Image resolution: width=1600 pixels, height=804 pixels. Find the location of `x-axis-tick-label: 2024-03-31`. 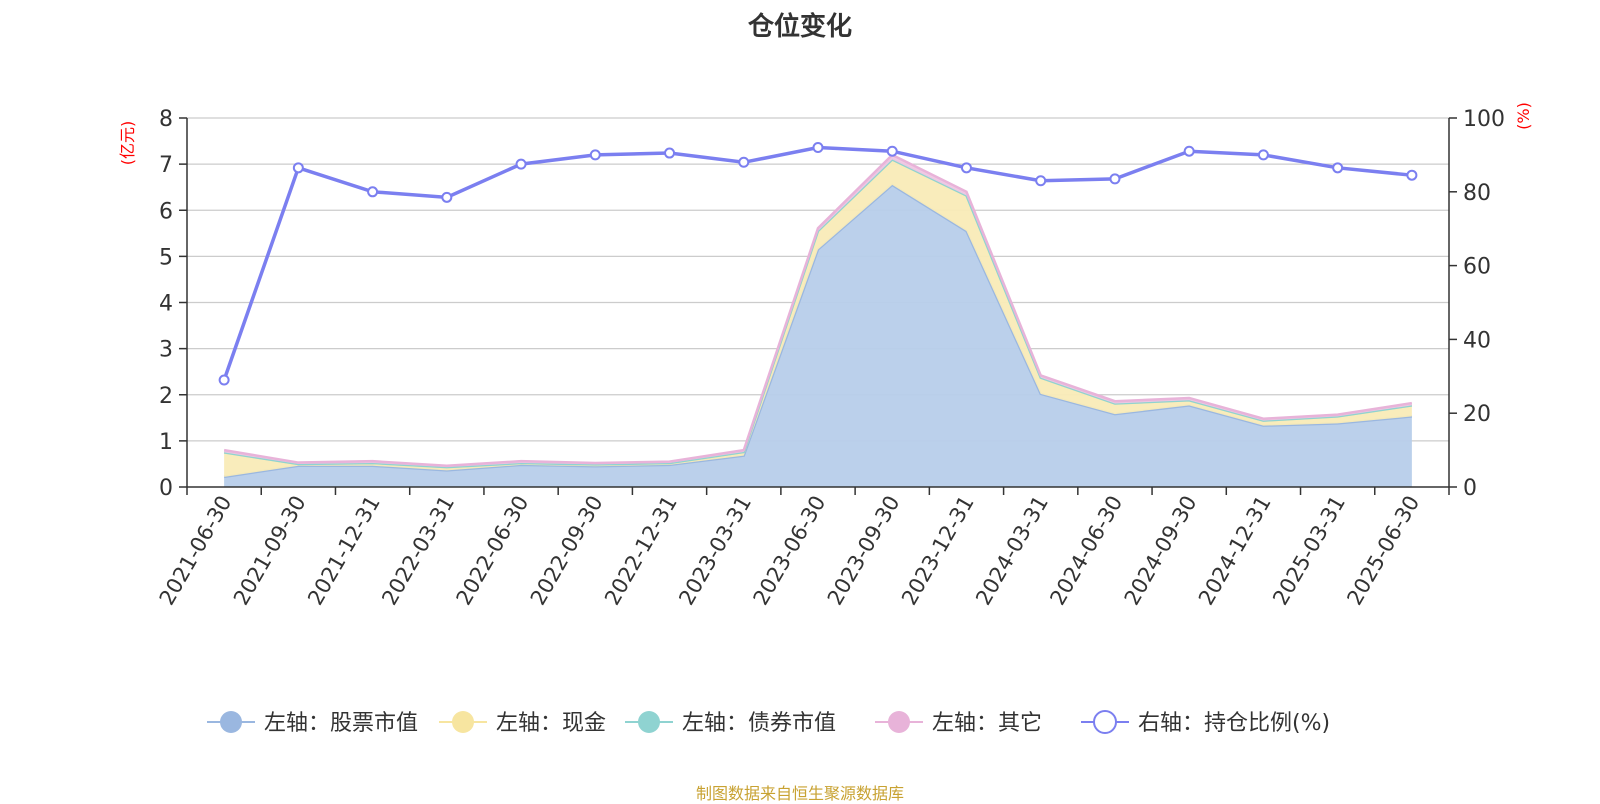

x-axis-tick-label: 2024-03-31 is located at coordinates (1012, 551).